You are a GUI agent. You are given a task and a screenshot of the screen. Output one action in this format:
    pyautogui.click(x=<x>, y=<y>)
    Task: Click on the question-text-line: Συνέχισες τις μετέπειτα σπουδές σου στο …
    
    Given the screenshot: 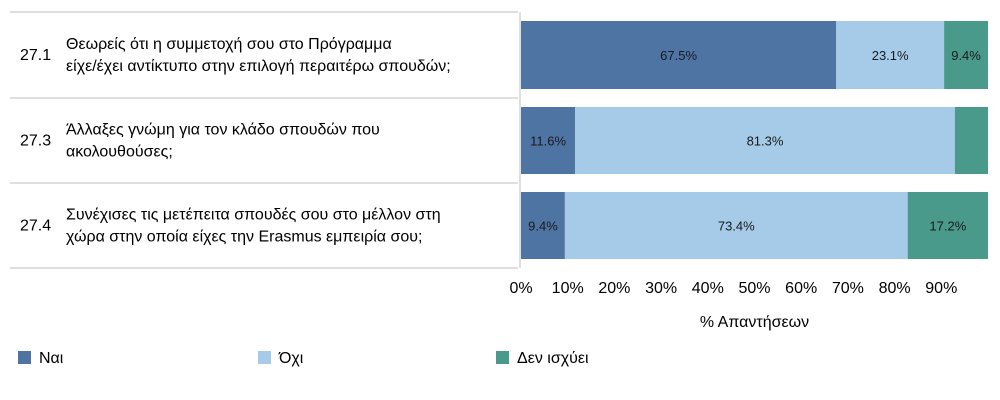 What is the action you would take?
    pyautogui.click(x=253, y=215)
    